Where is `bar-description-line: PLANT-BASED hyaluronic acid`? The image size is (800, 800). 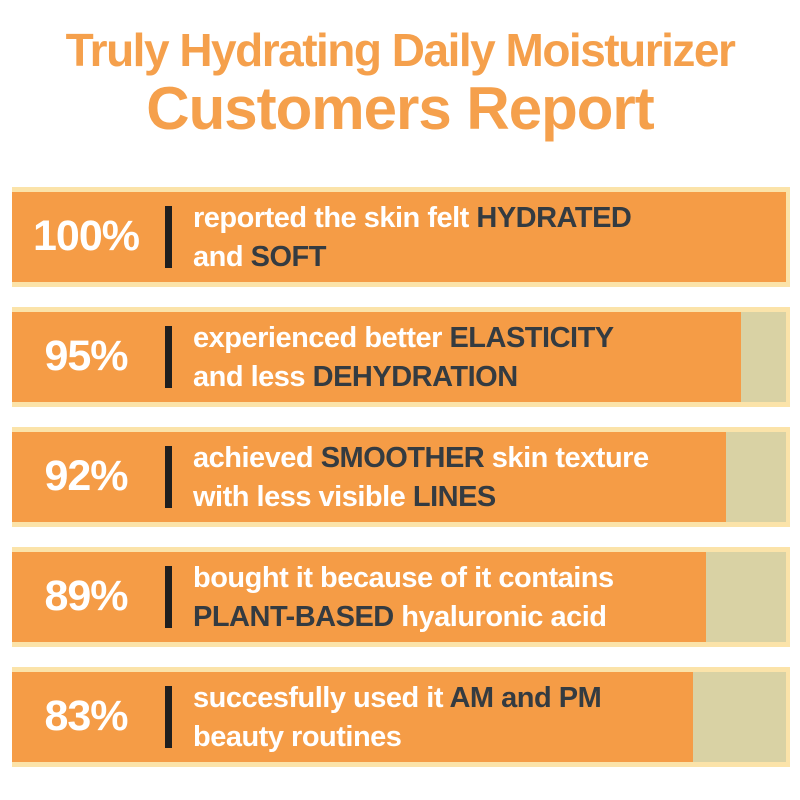
bar-description-line: PLANT-BASED hyaluronic acid is located at coordinates (403, 617).